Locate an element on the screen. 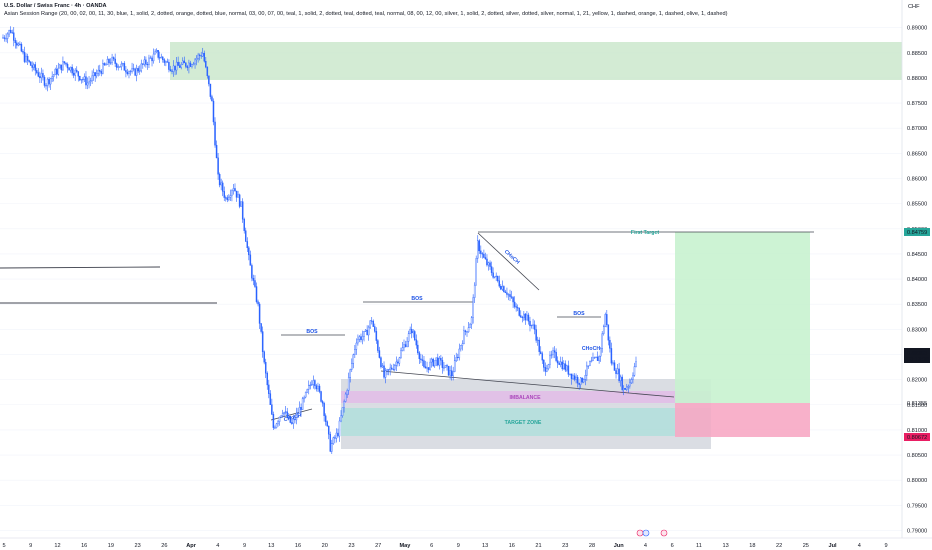  choch-label-3: CHoCH is located at coordinates (591, 349).